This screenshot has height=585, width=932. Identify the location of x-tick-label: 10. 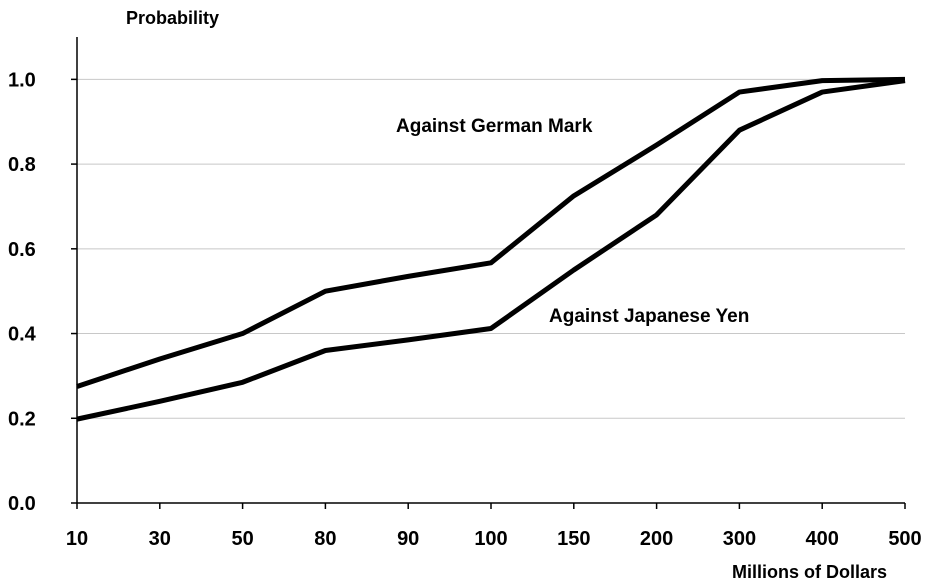
(77, 539).